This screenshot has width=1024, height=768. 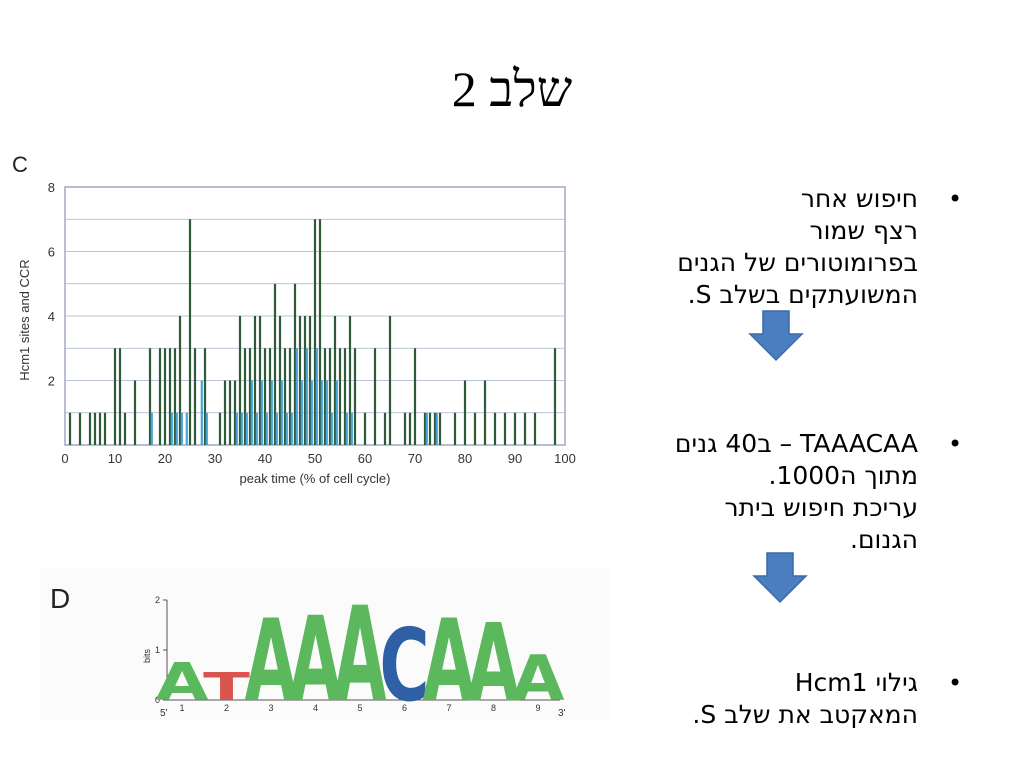 What do you see at coordinates (64, 458) in the screenshot?
I see `x-tick-label: 0` at bounding box center [64, 458].